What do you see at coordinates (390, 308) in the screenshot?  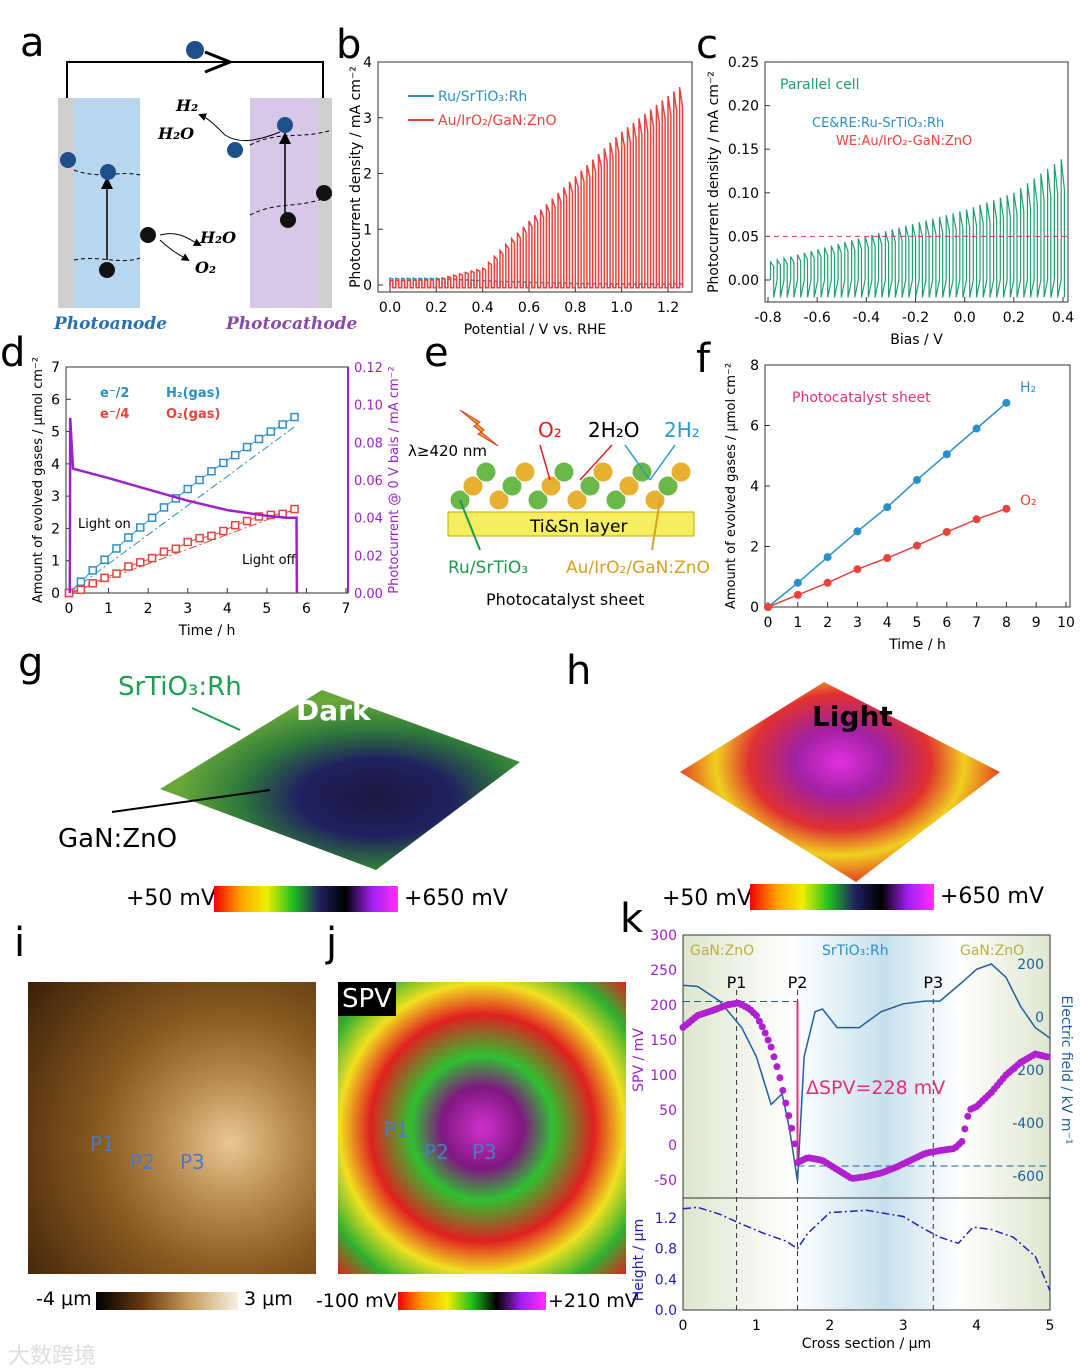 I see `b-xtick-label: 0.0` at bounding box center [390, 308].